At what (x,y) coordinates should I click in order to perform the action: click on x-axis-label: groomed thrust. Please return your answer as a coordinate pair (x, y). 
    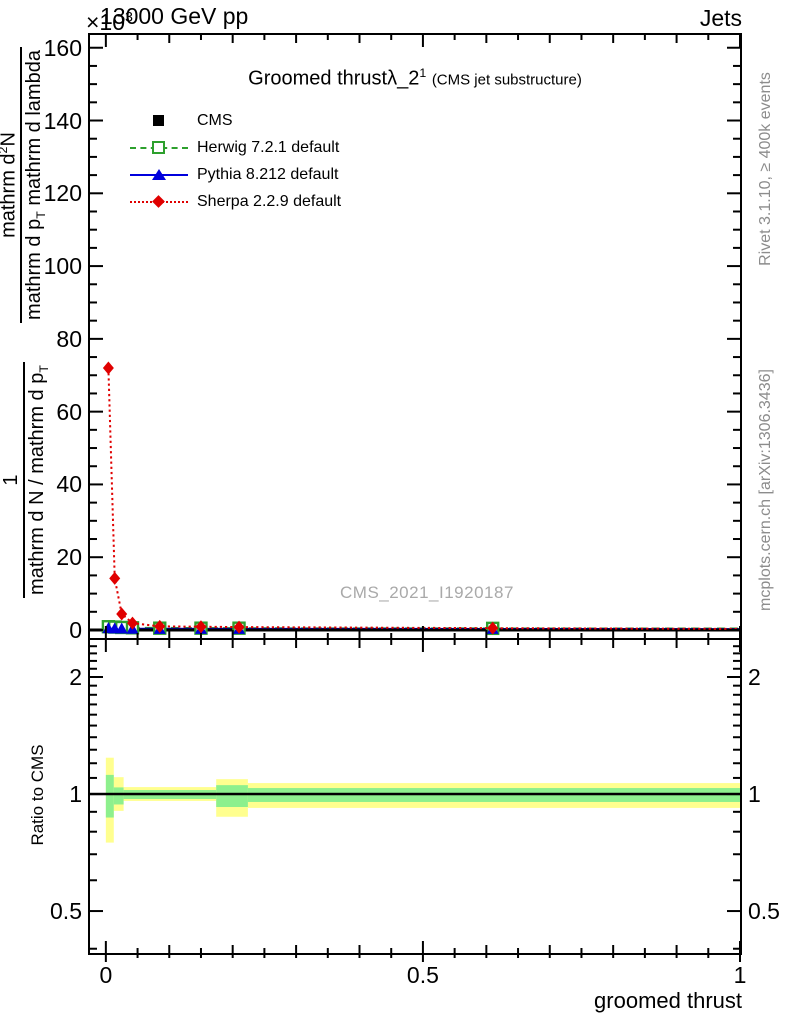
    Looking at the image, I should click on (668, 1000).